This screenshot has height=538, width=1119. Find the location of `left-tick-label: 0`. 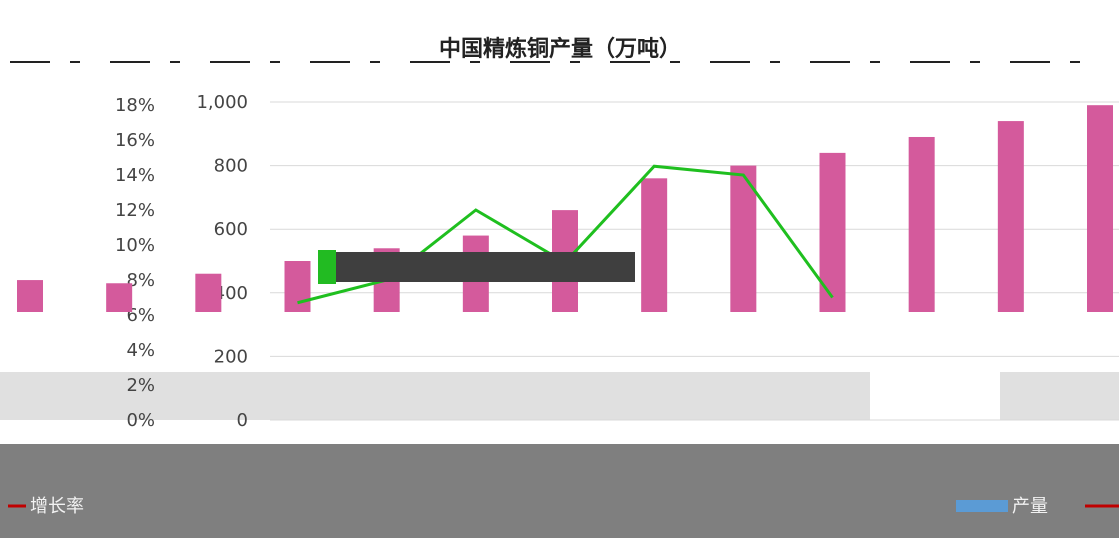

left-tick-label: 0 is located at coordinates (242, 420).